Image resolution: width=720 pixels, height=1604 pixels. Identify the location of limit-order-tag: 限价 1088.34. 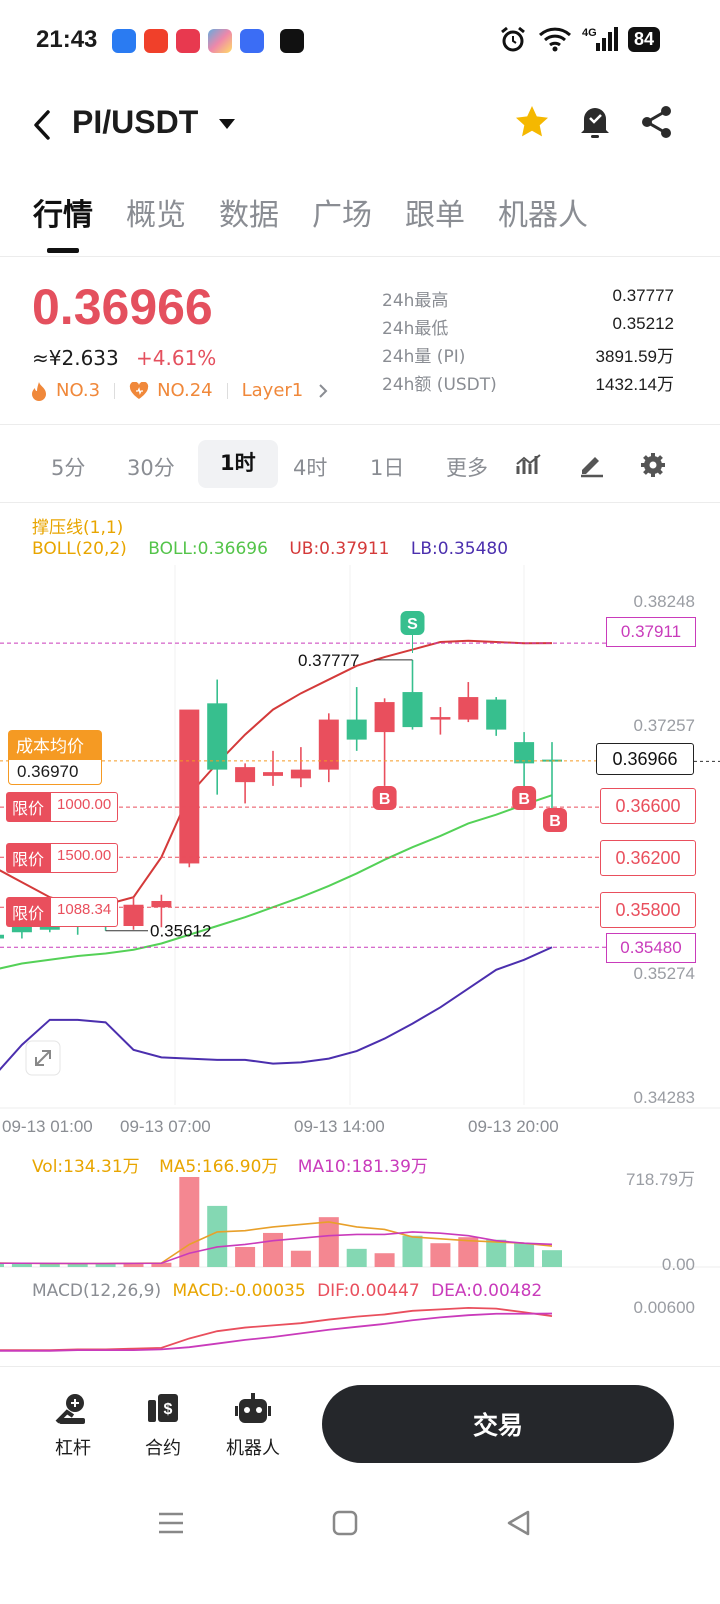
(62, 912).